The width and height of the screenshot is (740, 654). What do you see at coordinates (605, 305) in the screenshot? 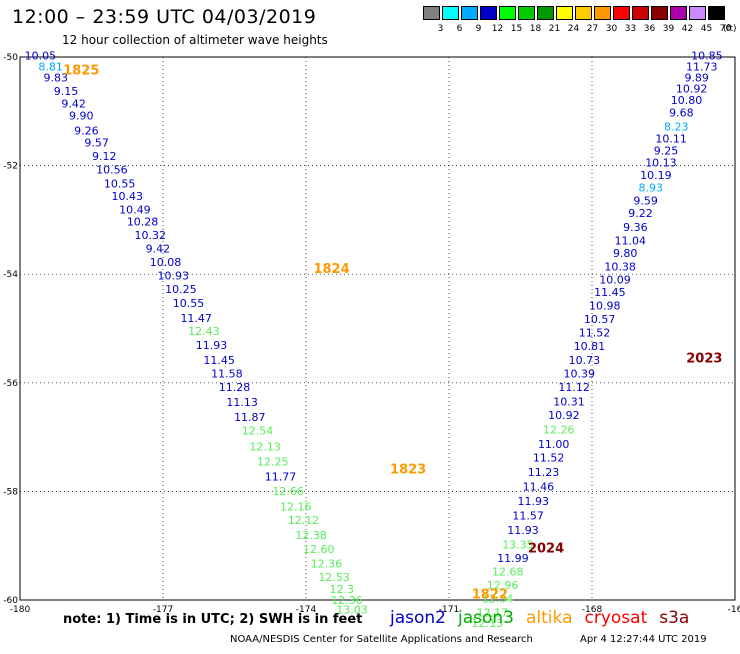
I see `swh-value: 10.98` at bounding box center [605, 305].